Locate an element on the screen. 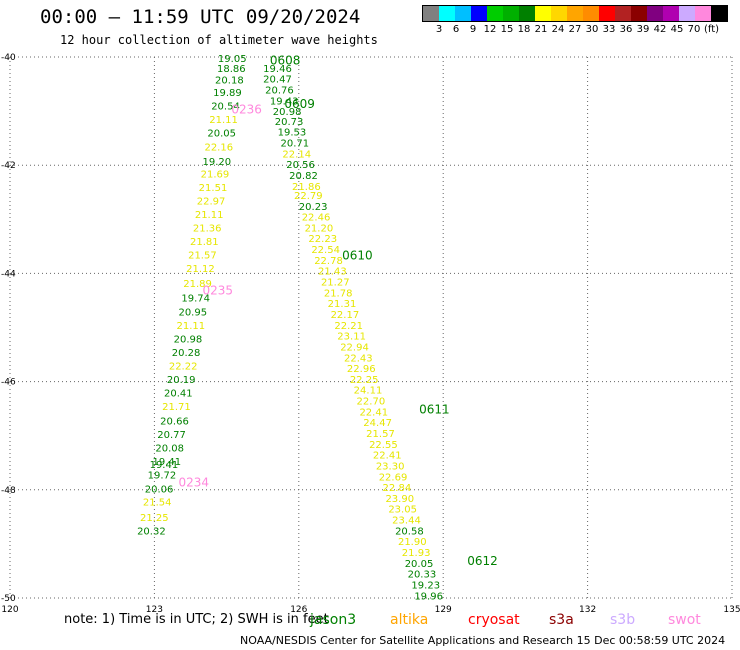  wave-height-label: 22.94 is located at coordinates (354, 347).